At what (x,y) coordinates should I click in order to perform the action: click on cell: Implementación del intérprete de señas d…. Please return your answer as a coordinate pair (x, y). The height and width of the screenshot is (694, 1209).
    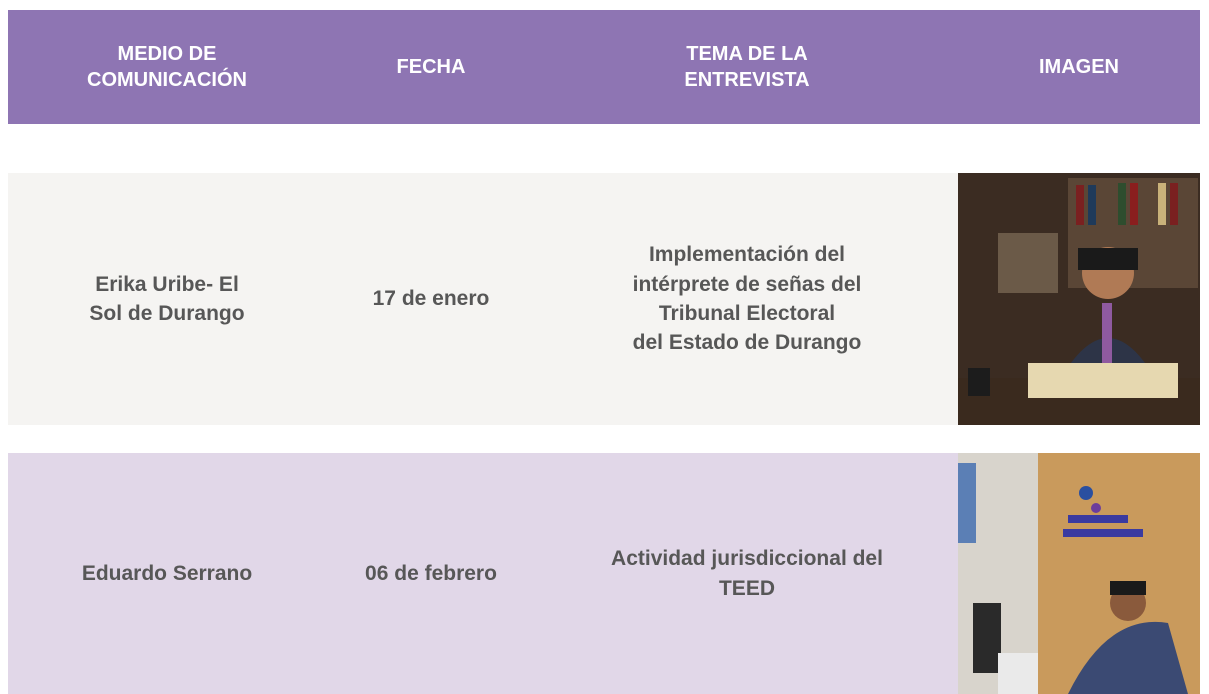
    Looking at the image, I should click on (747, 299).